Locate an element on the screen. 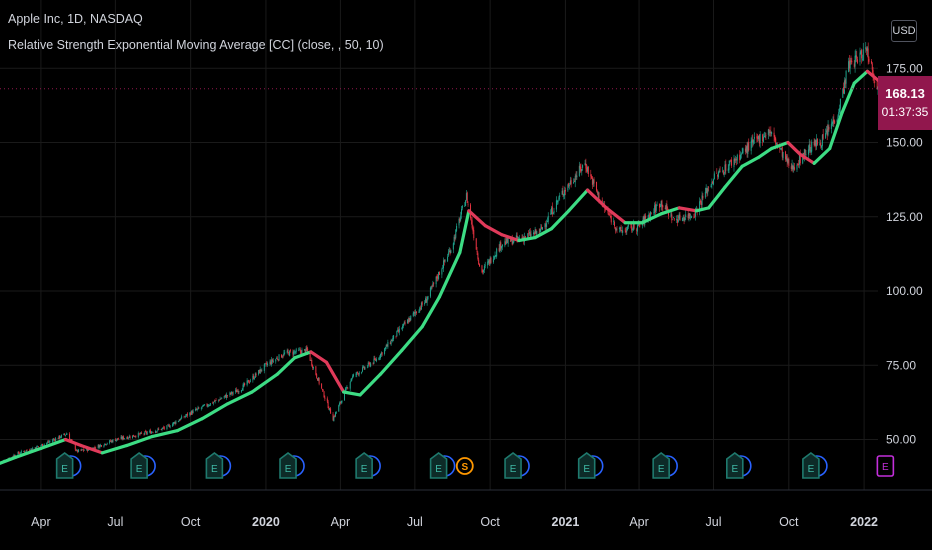  upcoming-earnings-icon is located at coordinates (885, 466).